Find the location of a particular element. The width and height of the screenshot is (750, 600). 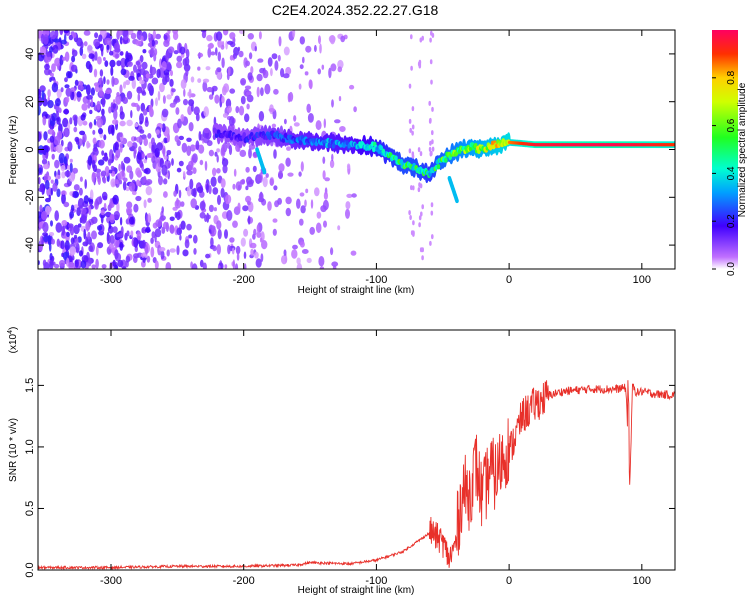

snr-xtick-label: -200 is located at coordinates (244, 581).